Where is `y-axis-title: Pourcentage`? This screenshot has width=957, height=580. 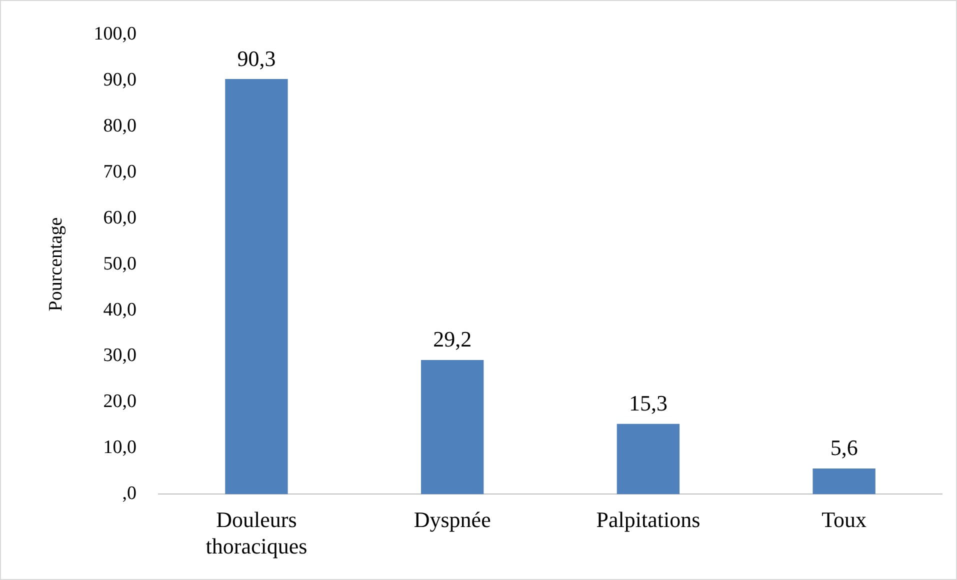
y-axis-title: Pourcentage is located at coordinates (55, 264).